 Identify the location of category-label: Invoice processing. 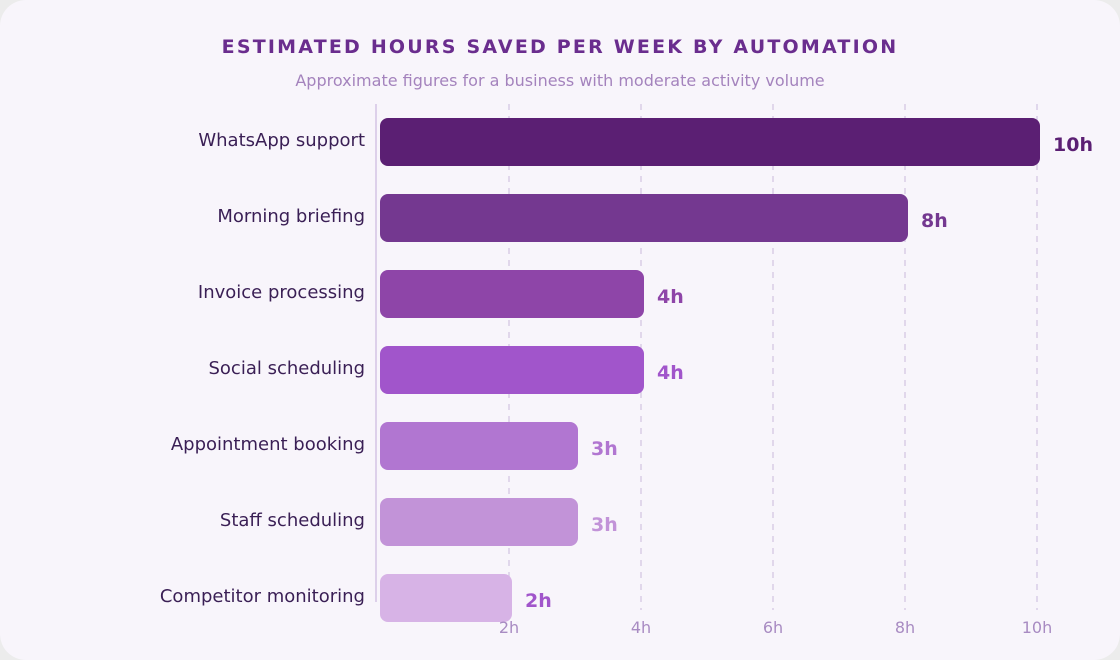
(281, 292).